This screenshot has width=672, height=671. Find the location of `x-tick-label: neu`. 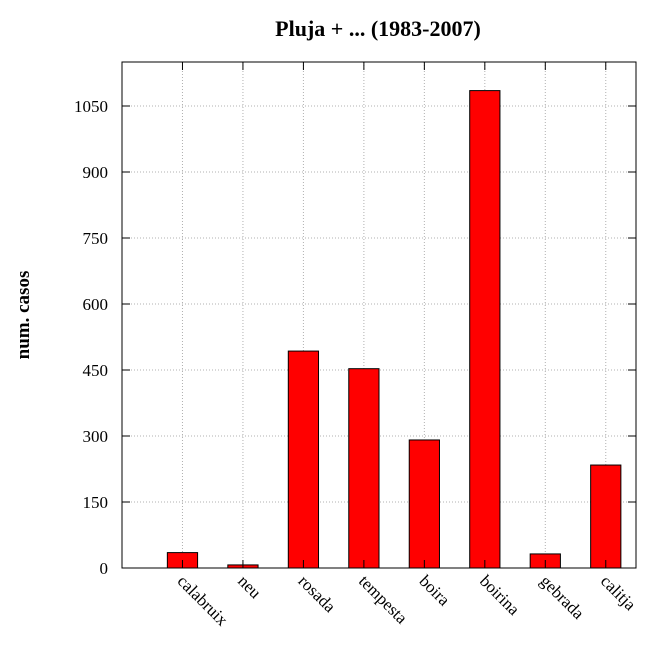

x-tick-label: neu is located at coordinates (249, 586).